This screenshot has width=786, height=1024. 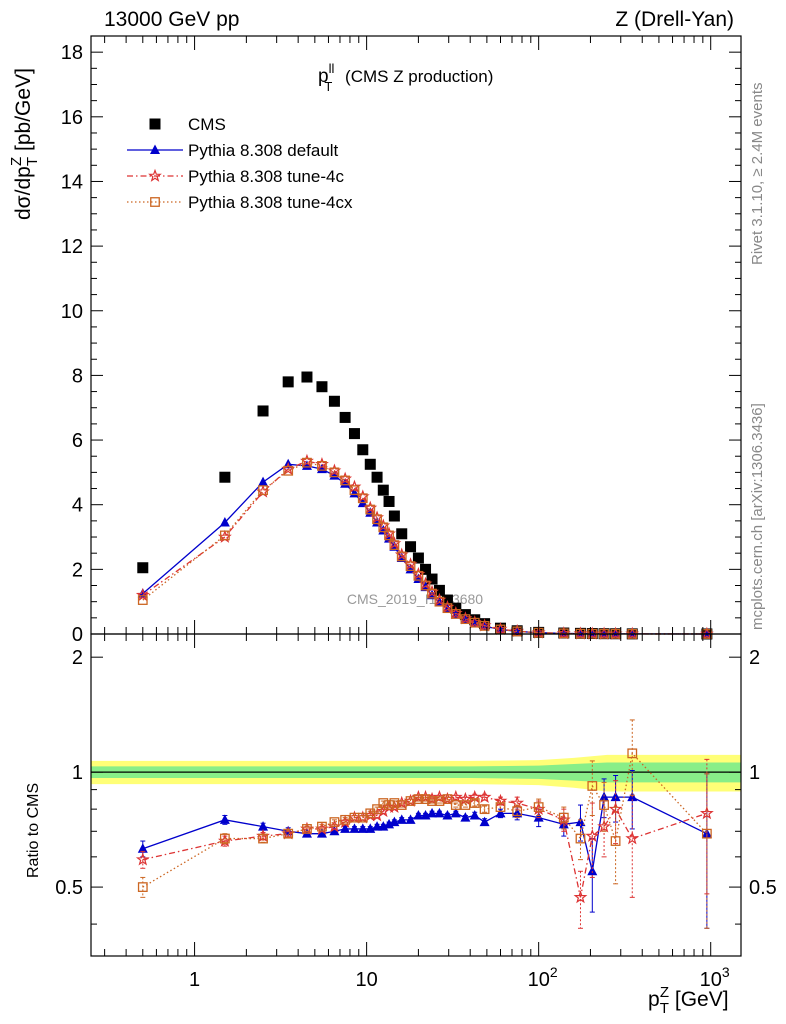 I want to click on header-right: Z (Drell-Yan), so click(x=674, y=19).